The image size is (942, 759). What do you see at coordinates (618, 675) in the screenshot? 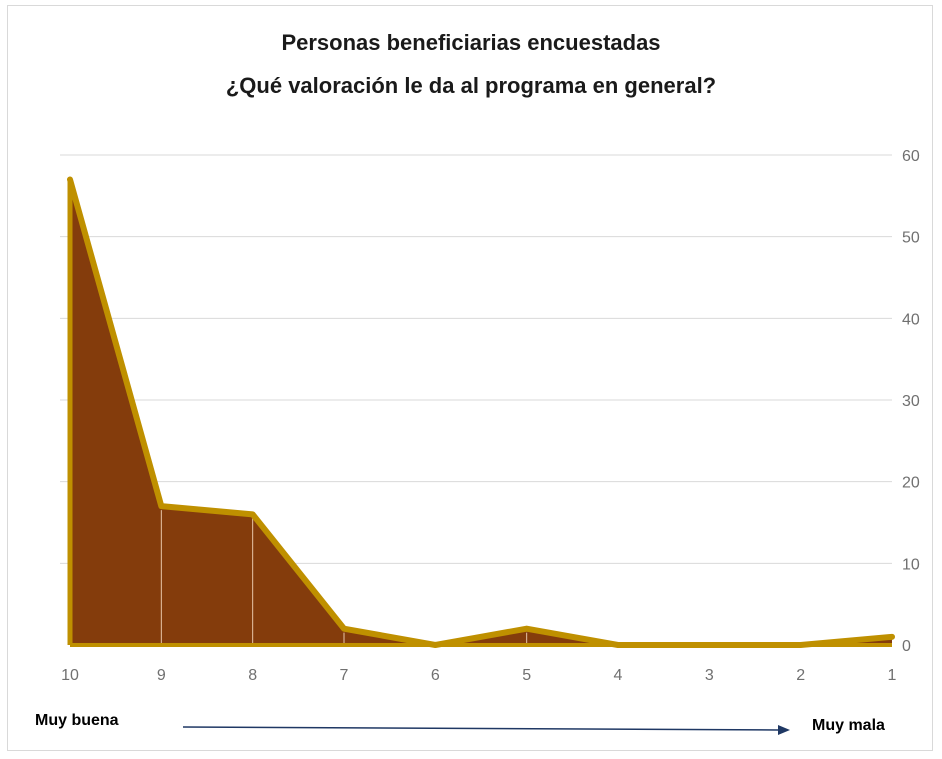
I see `x-tick-label-4: 4` at bounding box center [618, 675].